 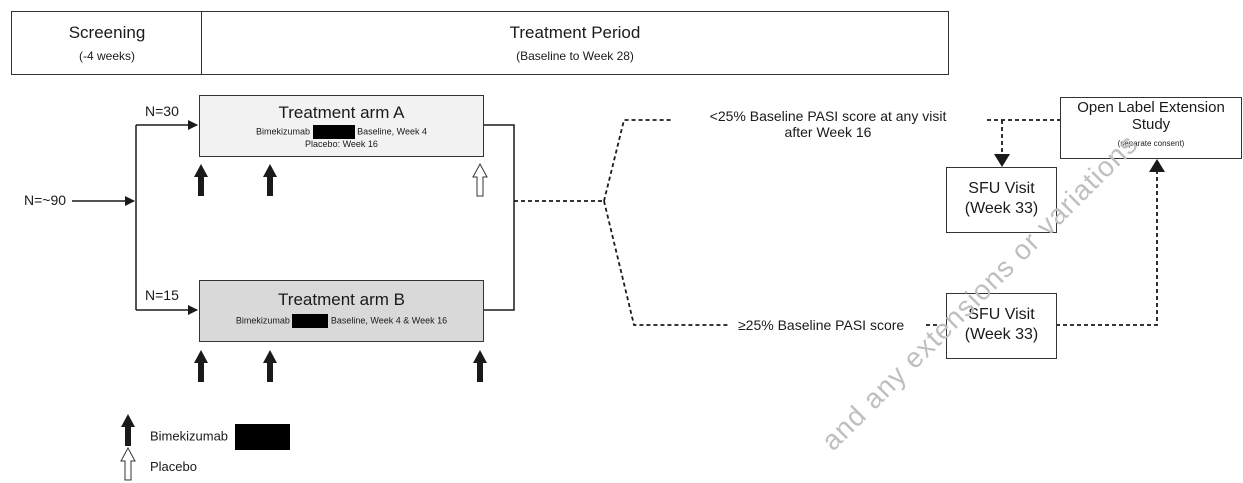 What do you see at coordinates (1151, 143) in the screenshot?
I see `ole-consent-note: (separate consent)` at bounding box center [1151, 143].